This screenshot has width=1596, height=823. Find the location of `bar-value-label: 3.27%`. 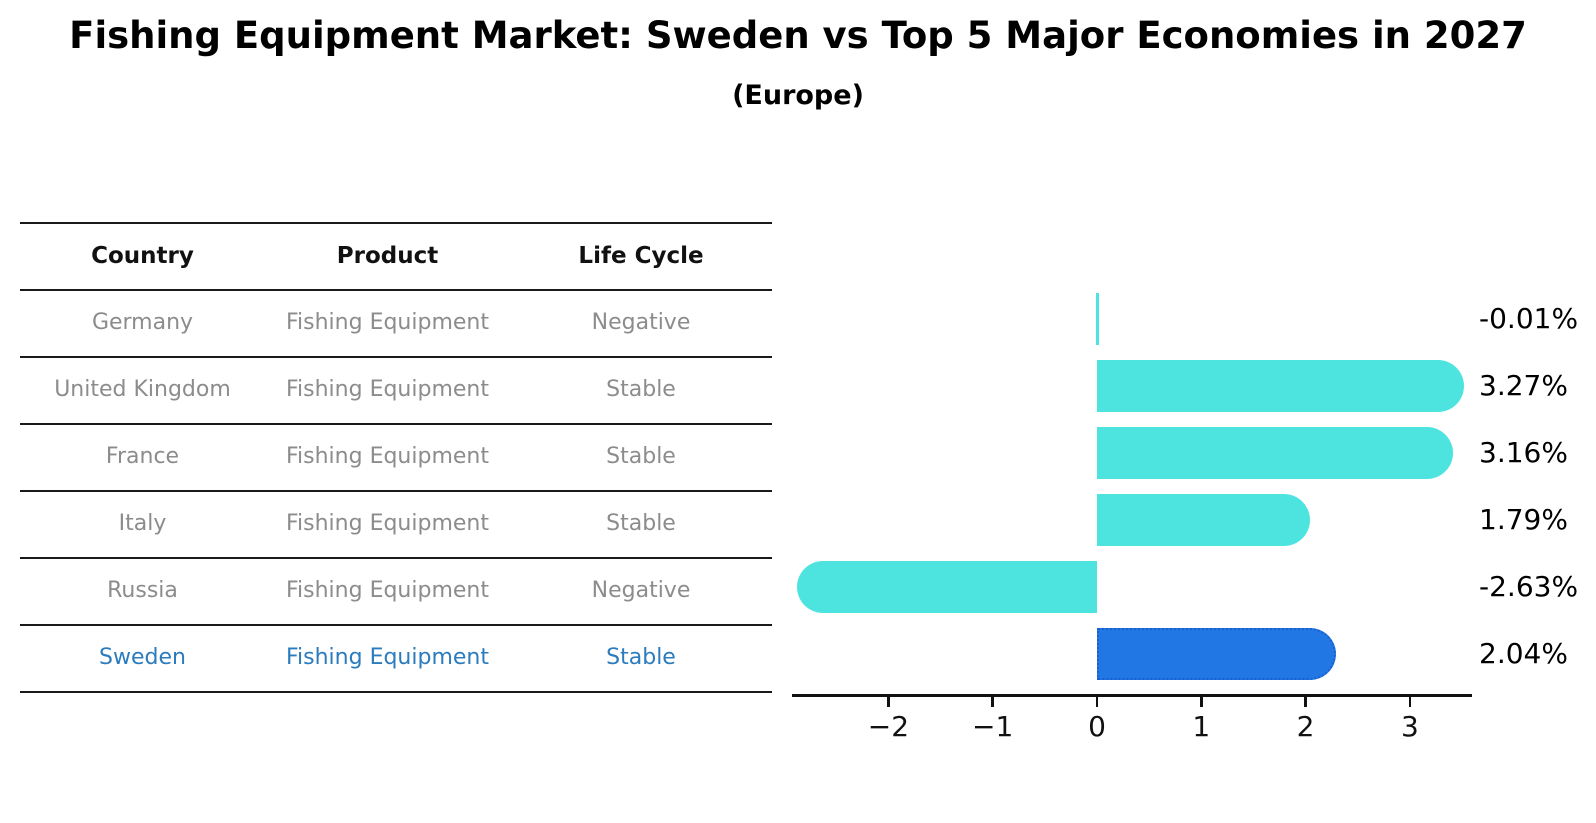

bar-value-label: 3.27% is located at coordinates (1523, 385).